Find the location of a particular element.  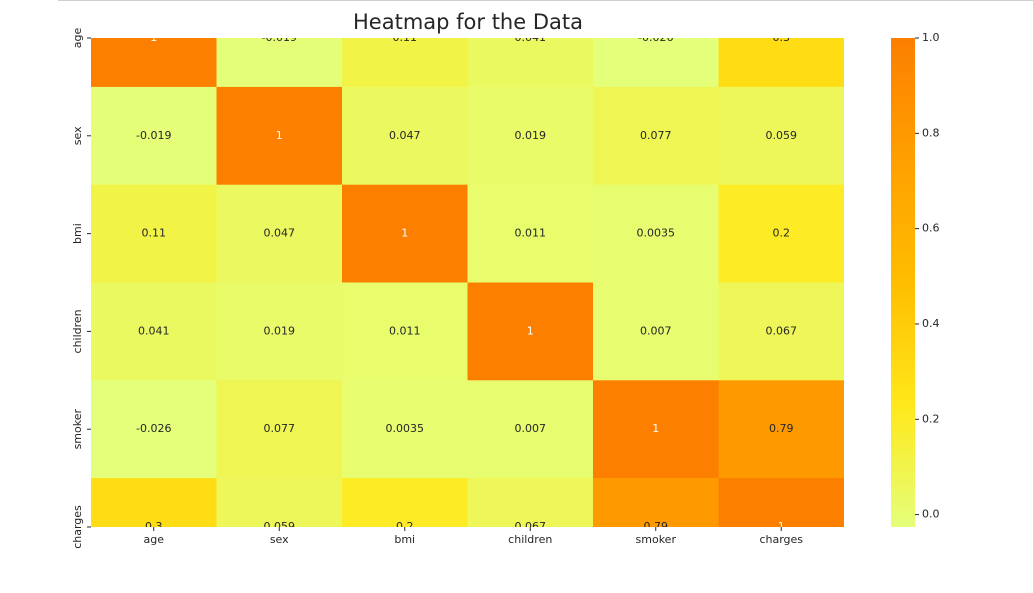

x-tick-label: charges is located at coordinates (781, 539).